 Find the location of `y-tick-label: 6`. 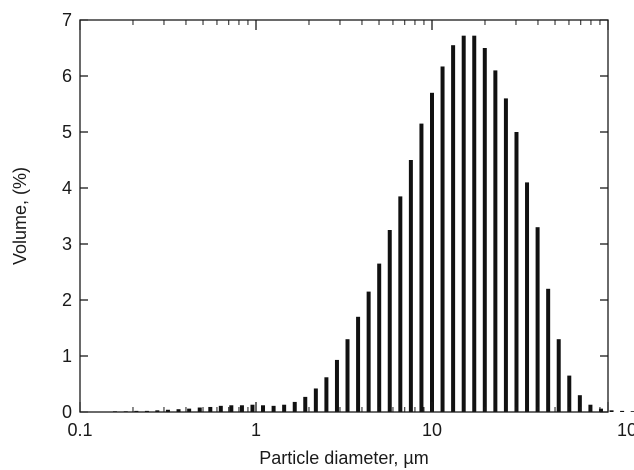

y-tick-label: 6 is located at coordinates (67, 76).